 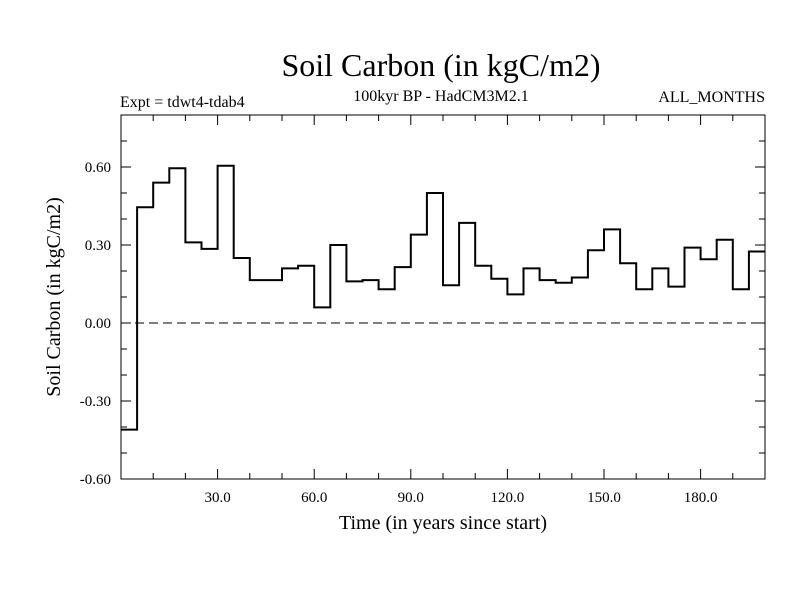 What do you see at coordinates (314, 498) in the screenshot?
I see `x-tick-label: 60.0` at bounding box center [314, 498].